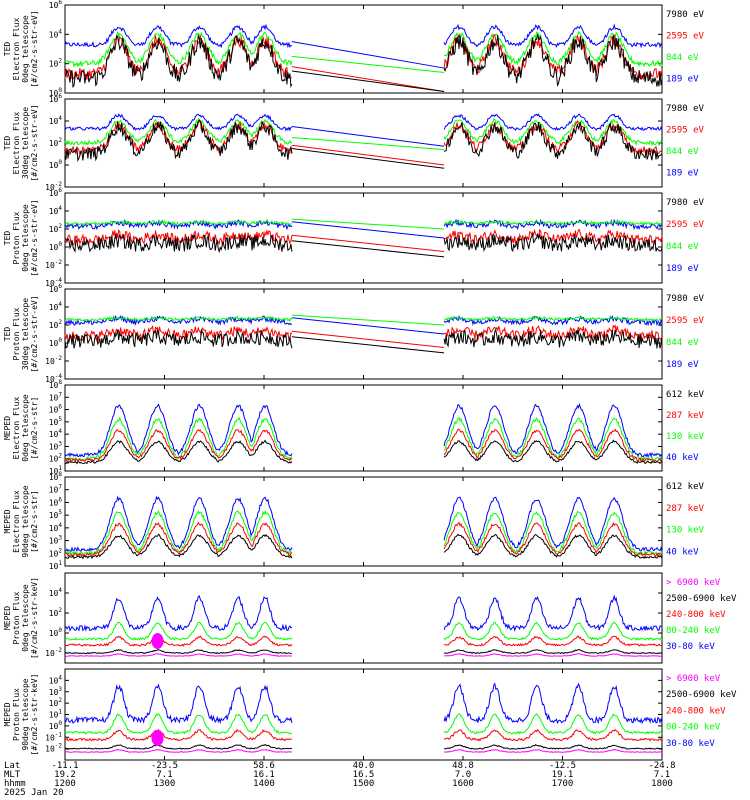 The height and width of the screenshot is (800, 750). I want to click on x-tick-label: 1400, so click(264, 784).